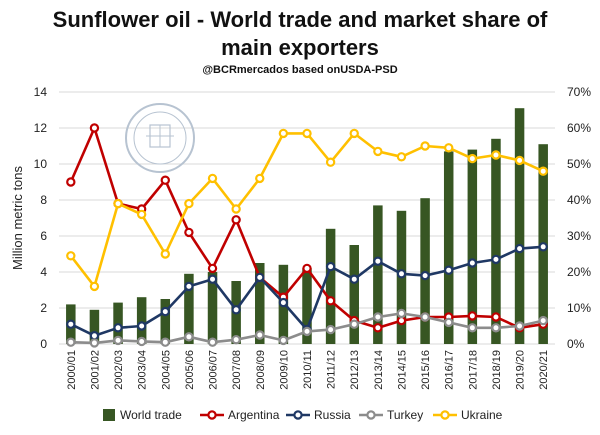 Image resolution: width=600 pixels, height=435 pixels. Describe the element at coordinates (521, 370) in the screenshot. I see `x-tick-label: 2019/20` at that location.